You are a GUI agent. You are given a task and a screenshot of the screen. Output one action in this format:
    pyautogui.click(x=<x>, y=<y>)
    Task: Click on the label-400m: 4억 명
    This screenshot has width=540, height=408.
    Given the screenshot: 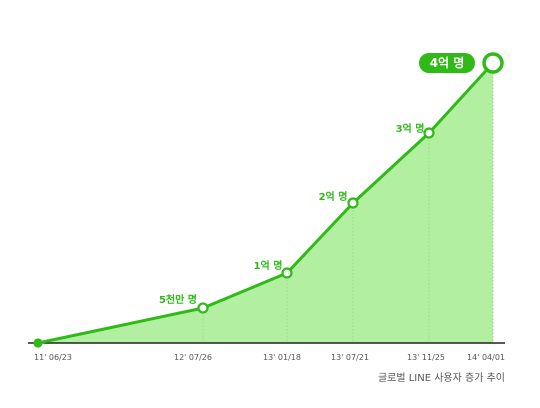 What is the action you would take?
    pyautogui.click(x=447, y=63)
    